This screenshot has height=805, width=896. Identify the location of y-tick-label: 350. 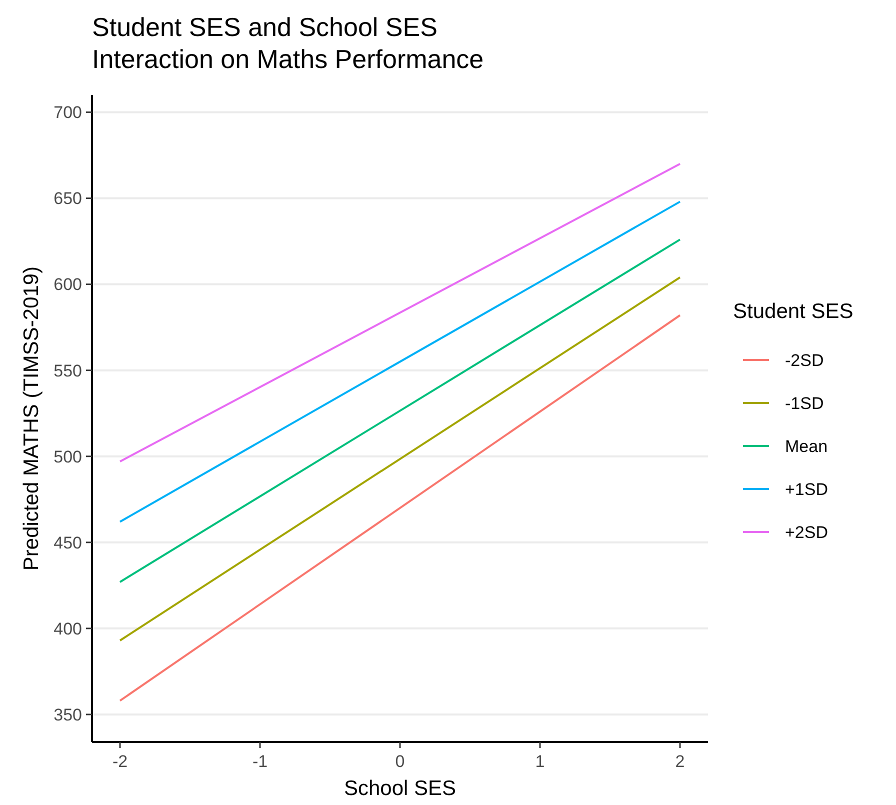
(68, 714).